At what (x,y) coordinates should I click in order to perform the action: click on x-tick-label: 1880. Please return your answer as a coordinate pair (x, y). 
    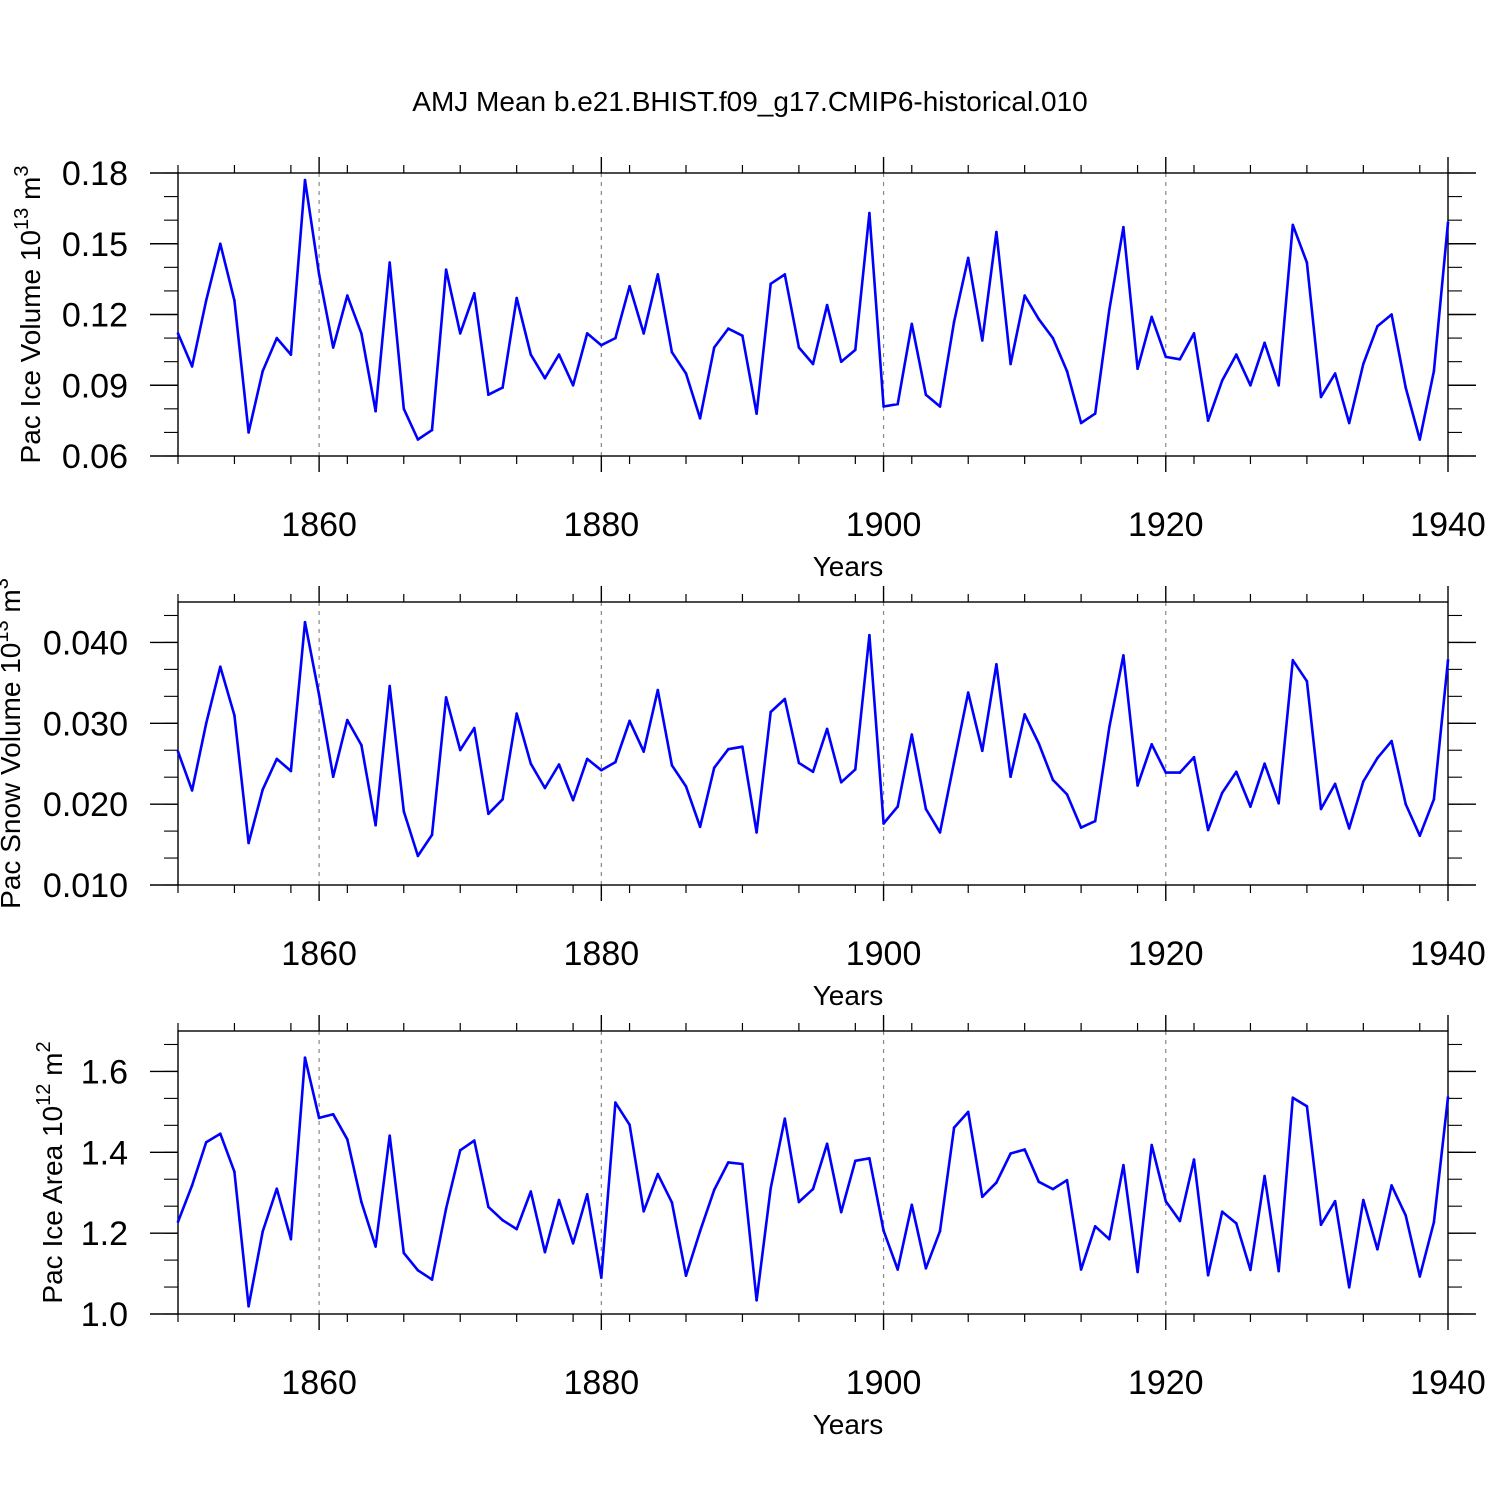
    Looking at the image, I should click on (602, 525).